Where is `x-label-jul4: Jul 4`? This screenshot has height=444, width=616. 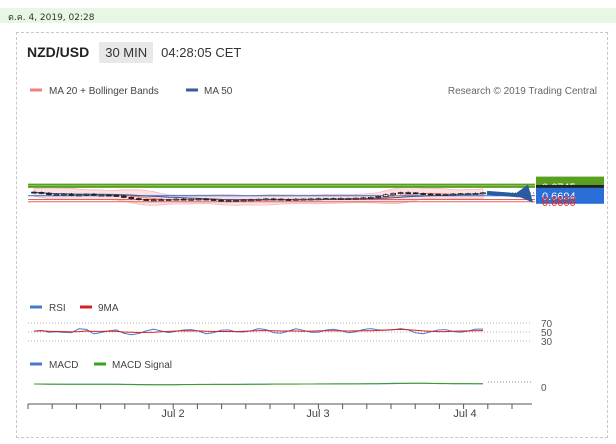 x-label-jul4: Jul 4 is located at coordinates (464, 414).